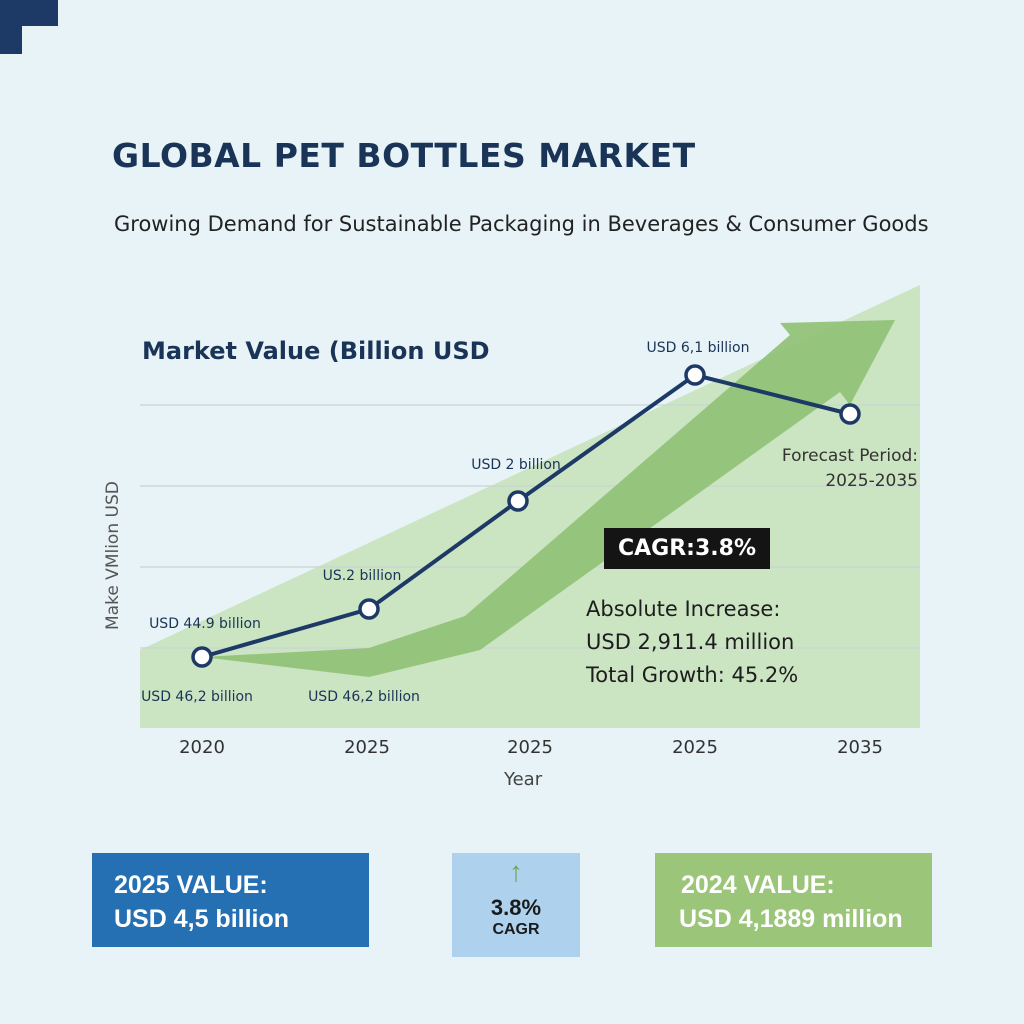 The image size is (1024, 1024). What do you see at coordinates (516, 871) in the screenshot?
I see `arrow-up-icon: ↑` at bounding box center [516, 871].